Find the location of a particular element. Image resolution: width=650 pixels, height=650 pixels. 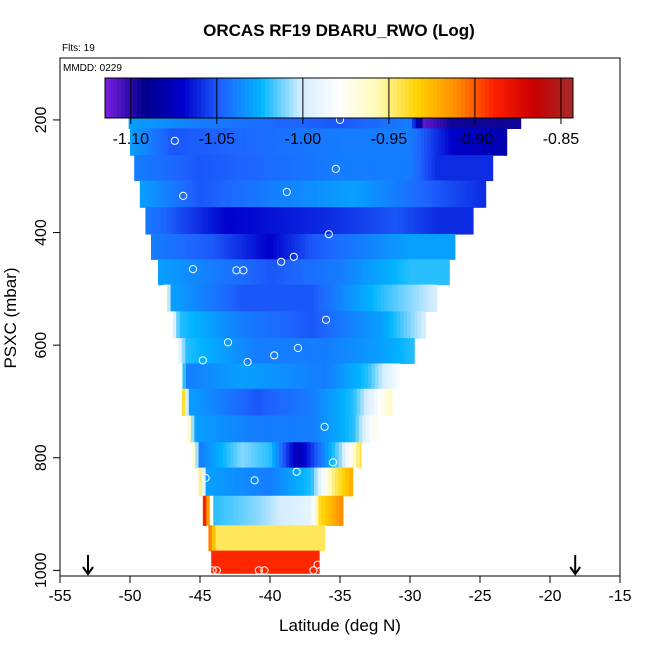

x-tick-label: -55 is located at coordinates (59, 596).